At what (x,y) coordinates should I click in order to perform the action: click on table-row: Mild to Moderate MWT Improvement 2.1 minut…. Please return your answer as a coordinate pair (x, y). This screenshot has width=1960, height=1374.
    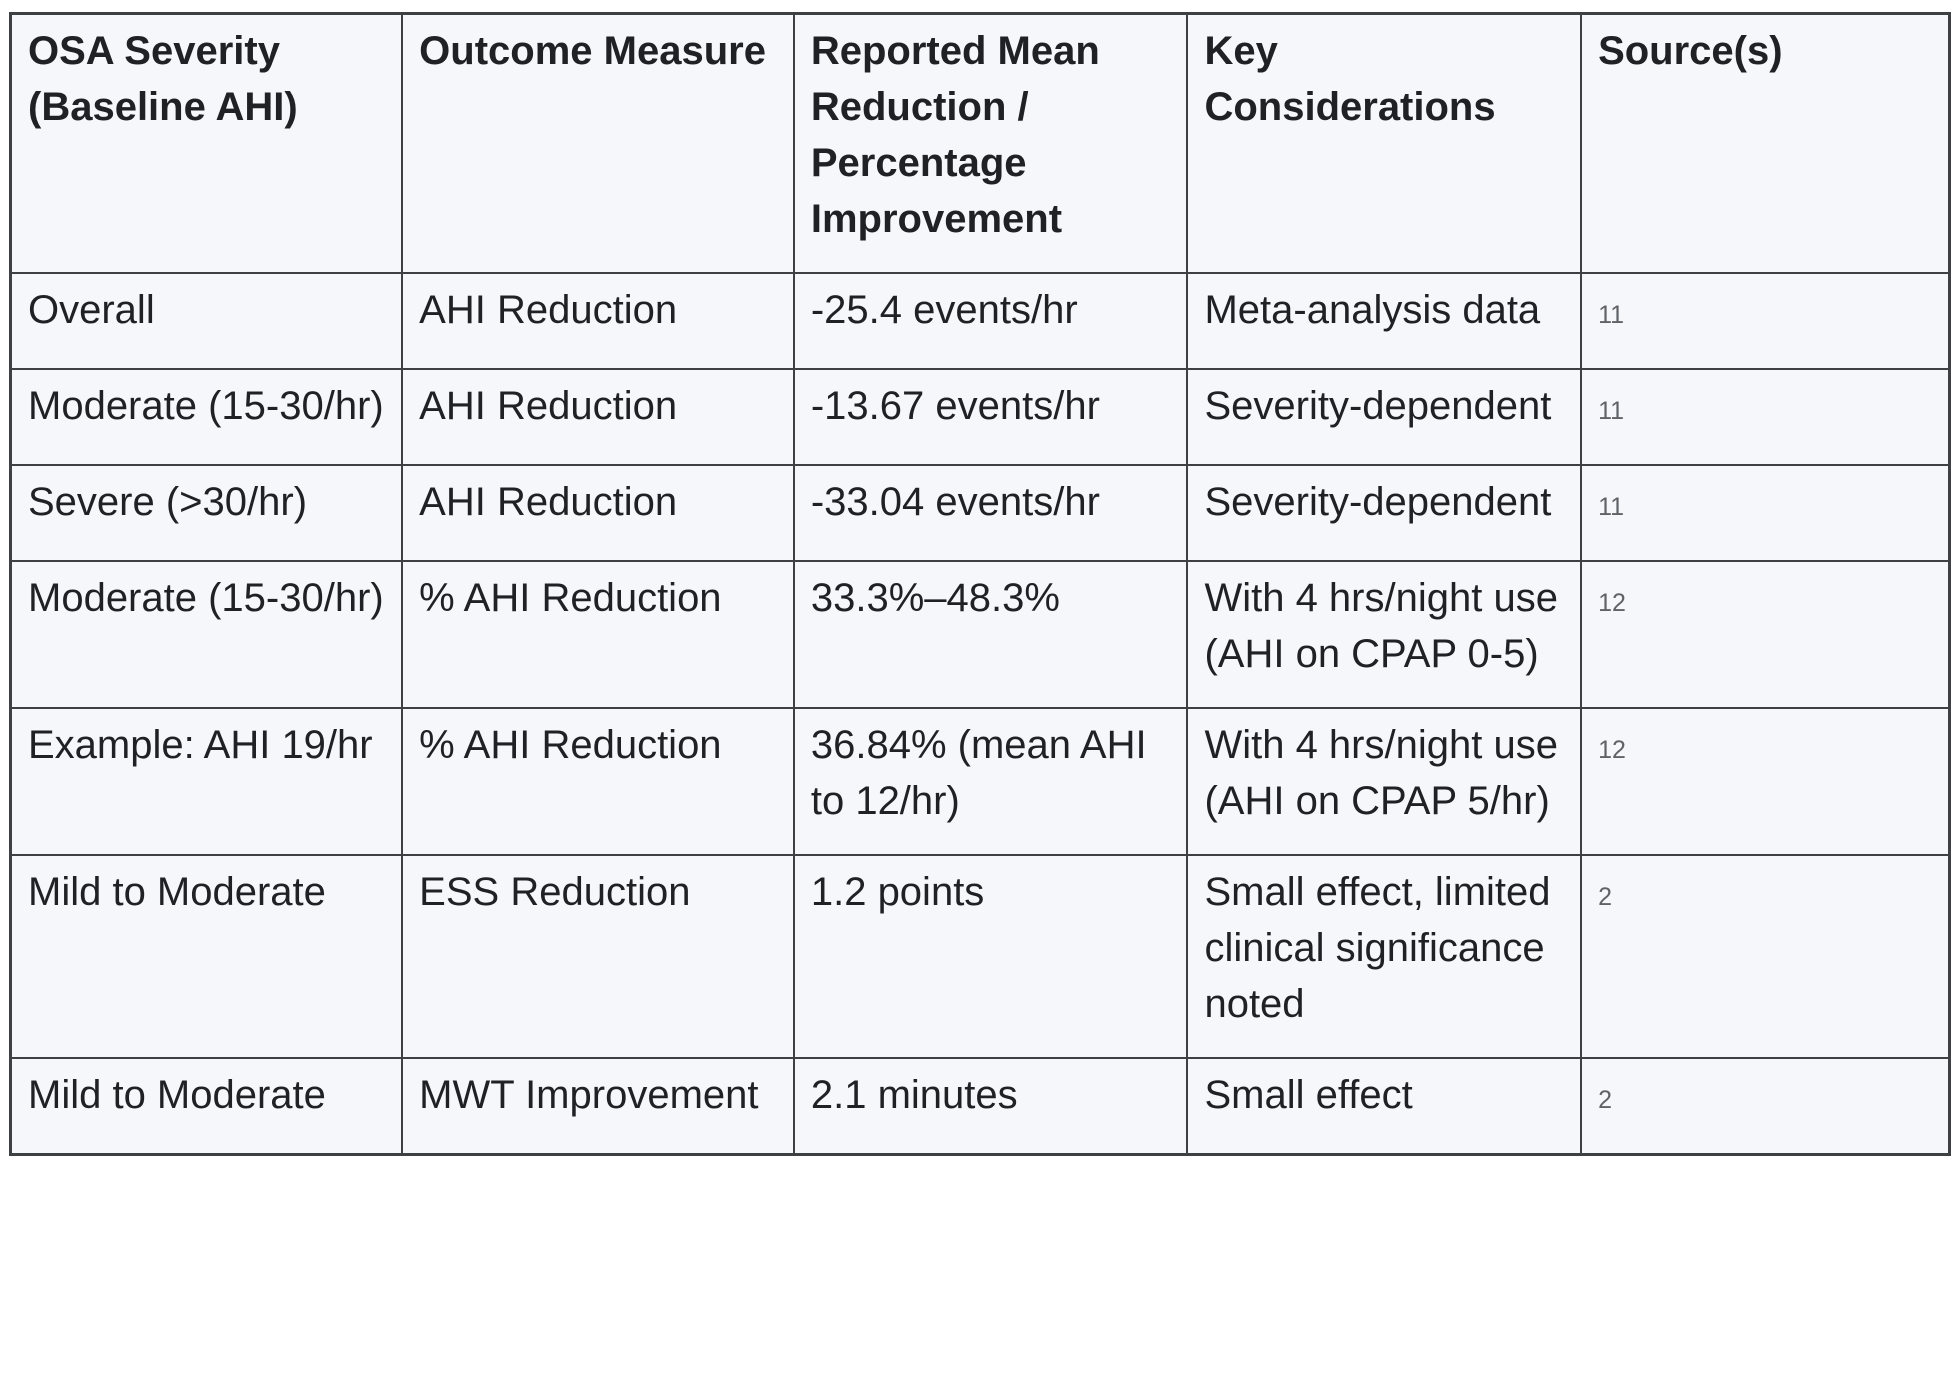
    Looking at the image, I should click on (980, 1106).